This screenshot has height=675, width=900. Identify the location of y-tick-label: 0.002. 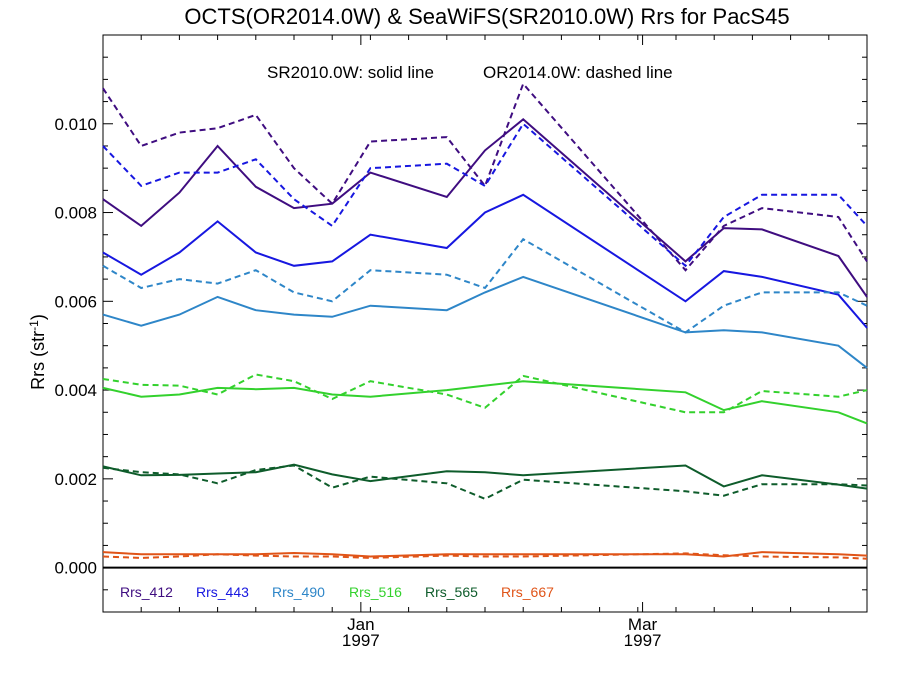
(75, 479).